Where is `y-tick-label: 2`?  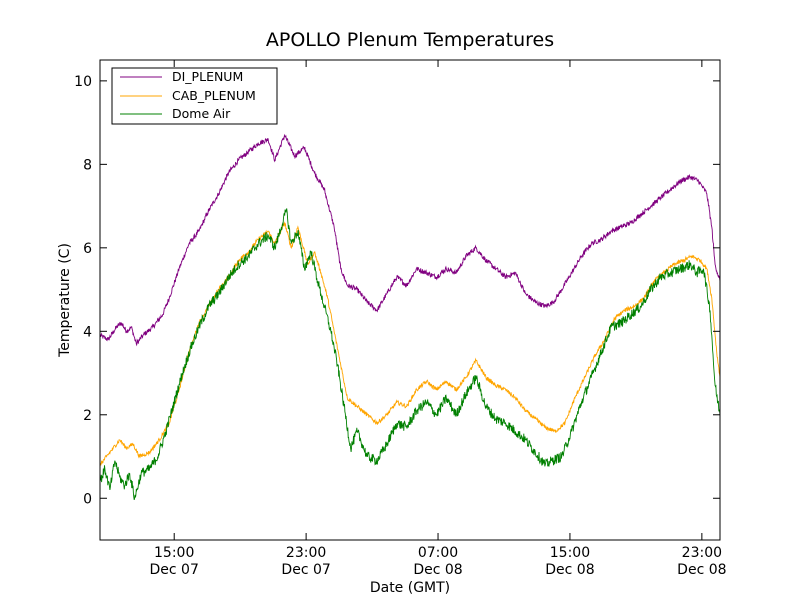 y-tick-label: 2 is located at coordinates (87, 416).